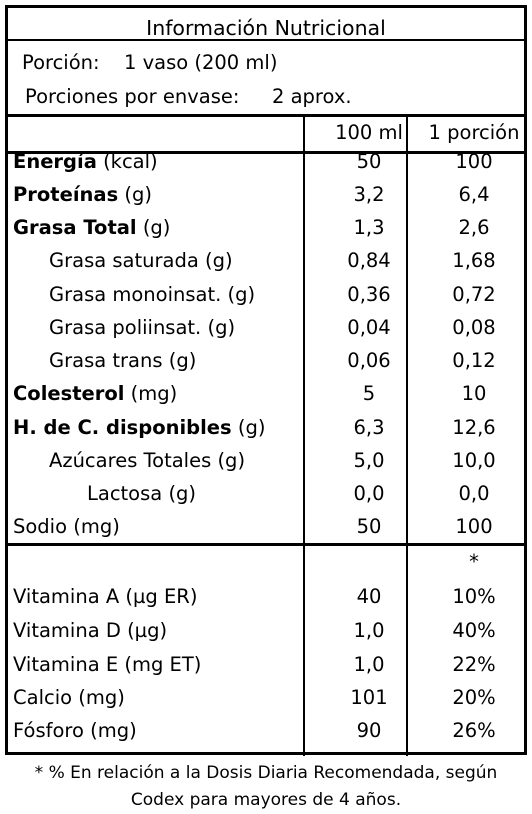 This screenshot has width=532, height=814. What do you see at coordinates (132, 96) in the screenshot?
I see `per-container-label: Porciones por envase:` at bounding box center [132, 96].